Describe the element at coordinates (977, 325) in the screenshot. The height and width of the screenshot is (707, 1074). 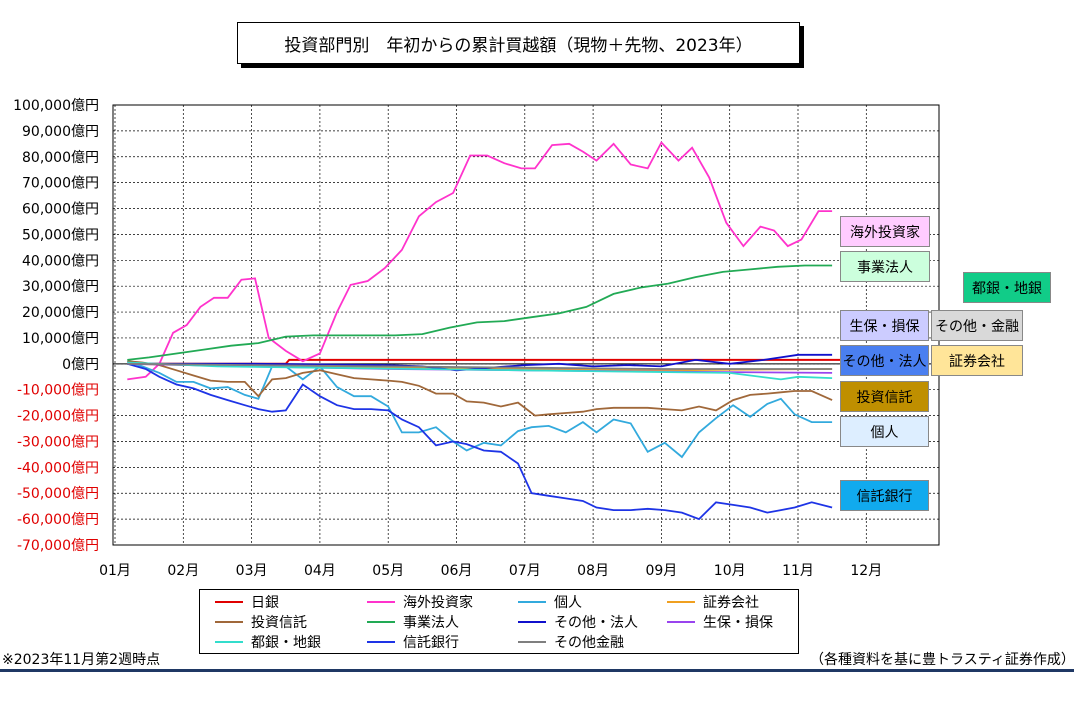
I see `end-tag-4: その他・金融` at that location.